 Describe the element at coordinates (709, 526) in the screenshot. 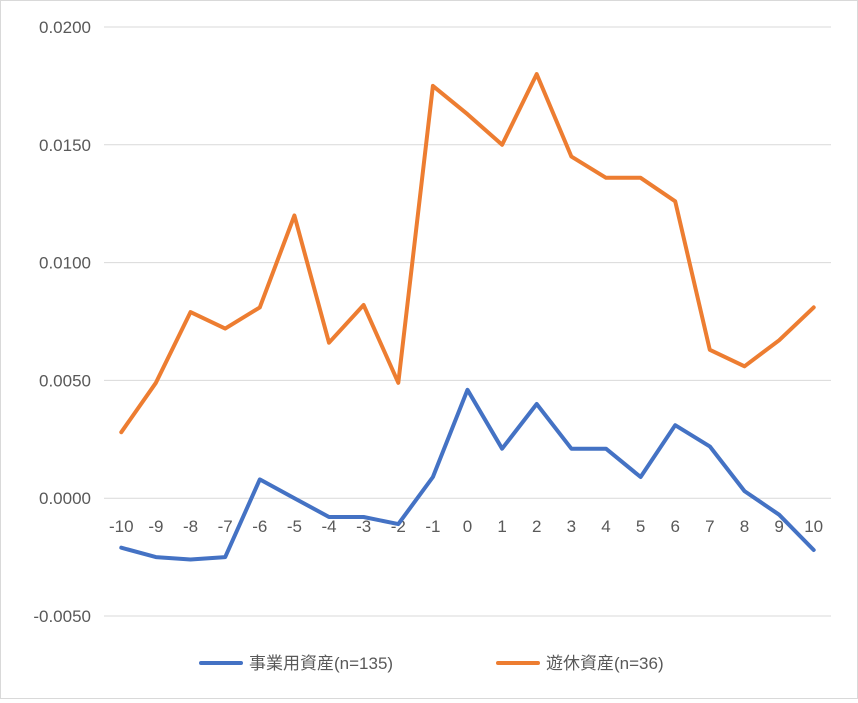

I see `x-tick-label: 7` at that location.